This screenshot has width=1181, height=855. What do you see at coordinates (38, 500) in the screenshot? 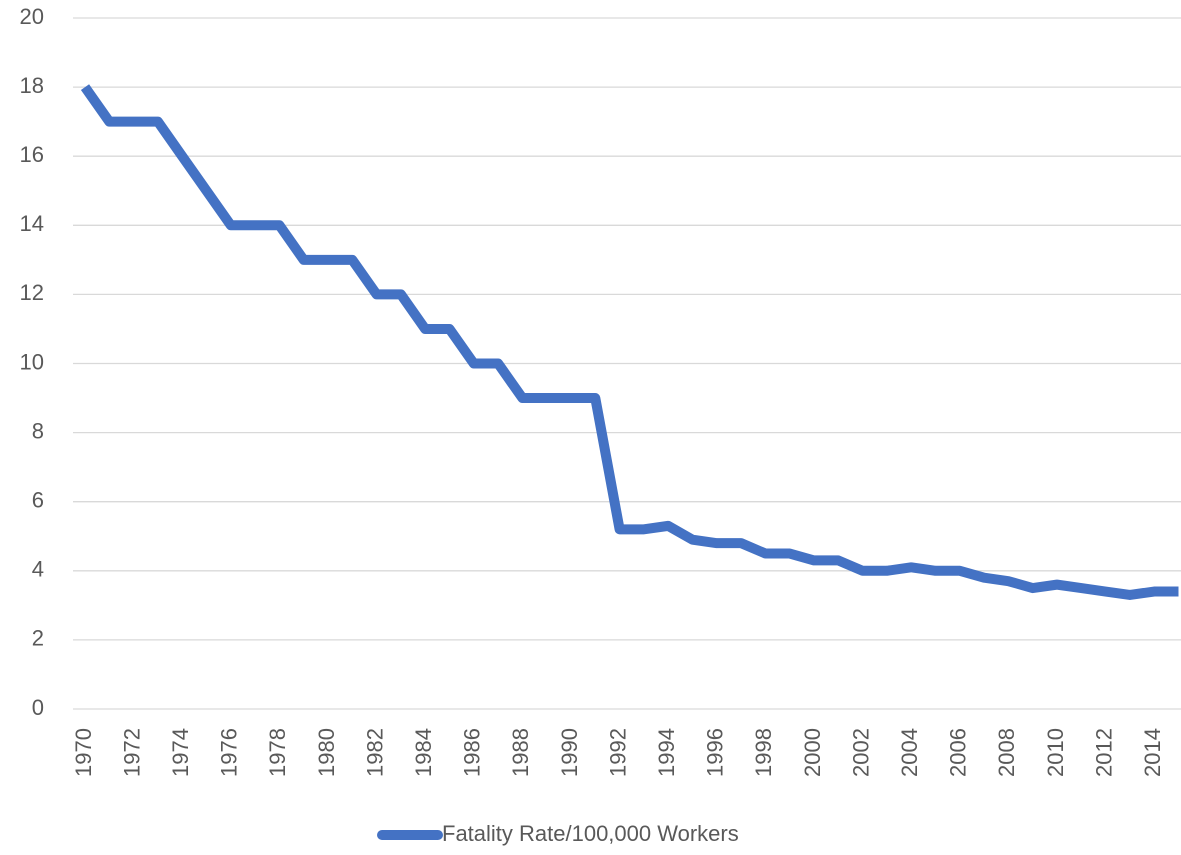
I see `y-tick-label: 6` at bounding box center [38, 500].